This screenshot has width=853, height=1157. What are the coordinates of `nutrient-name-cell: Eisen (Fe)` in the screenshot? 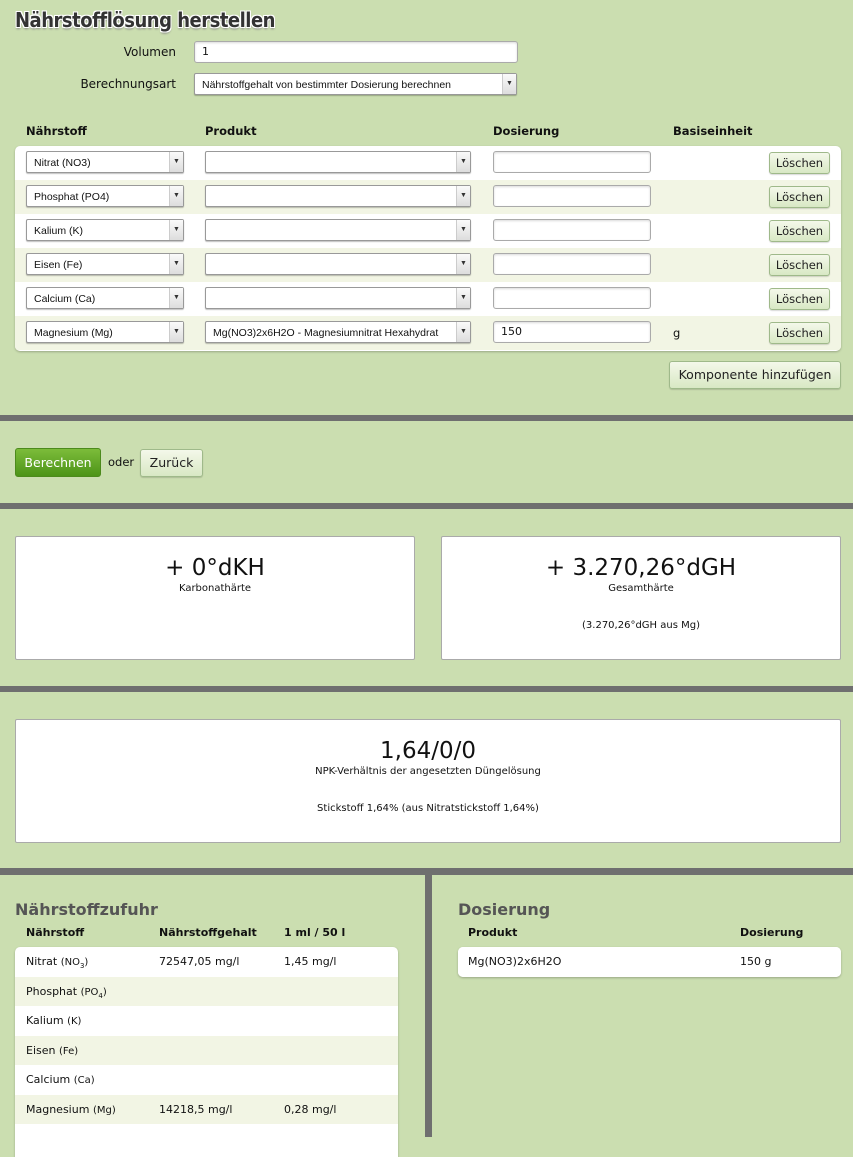 It's located at (52, 1051).